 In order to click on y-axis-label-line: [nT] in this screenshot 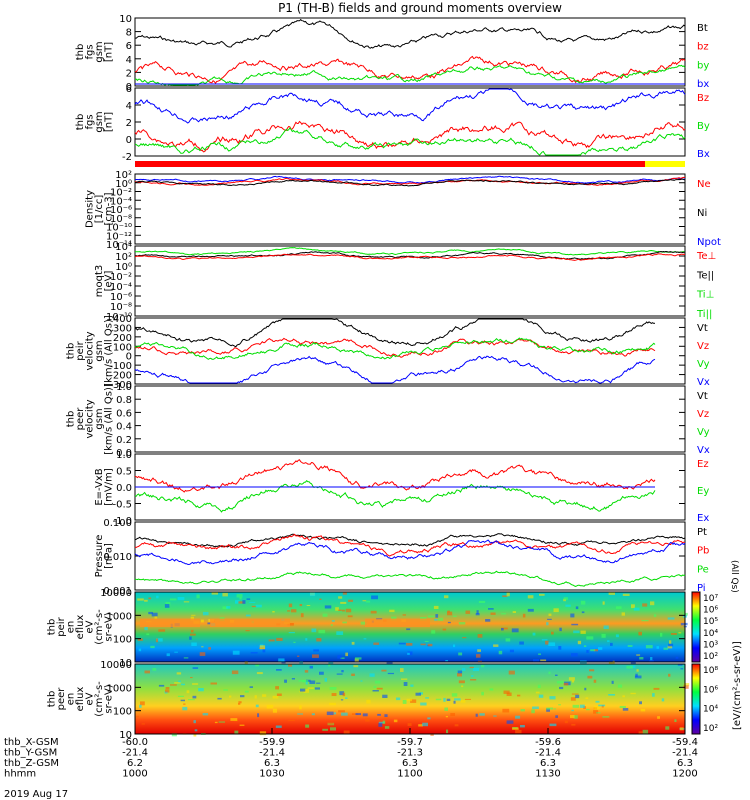, I will do `click(109, 122)`.